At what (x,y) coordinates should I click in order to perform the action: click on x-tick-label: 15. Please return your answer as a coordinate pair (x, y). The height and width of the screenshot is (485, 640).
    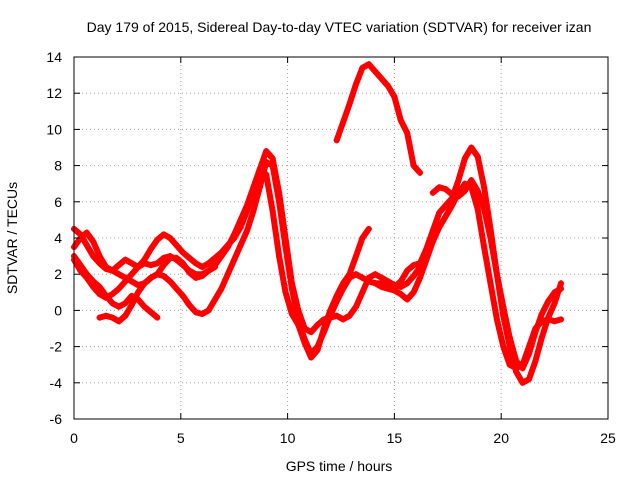
    Looking at the image, I should click on (395, 438).